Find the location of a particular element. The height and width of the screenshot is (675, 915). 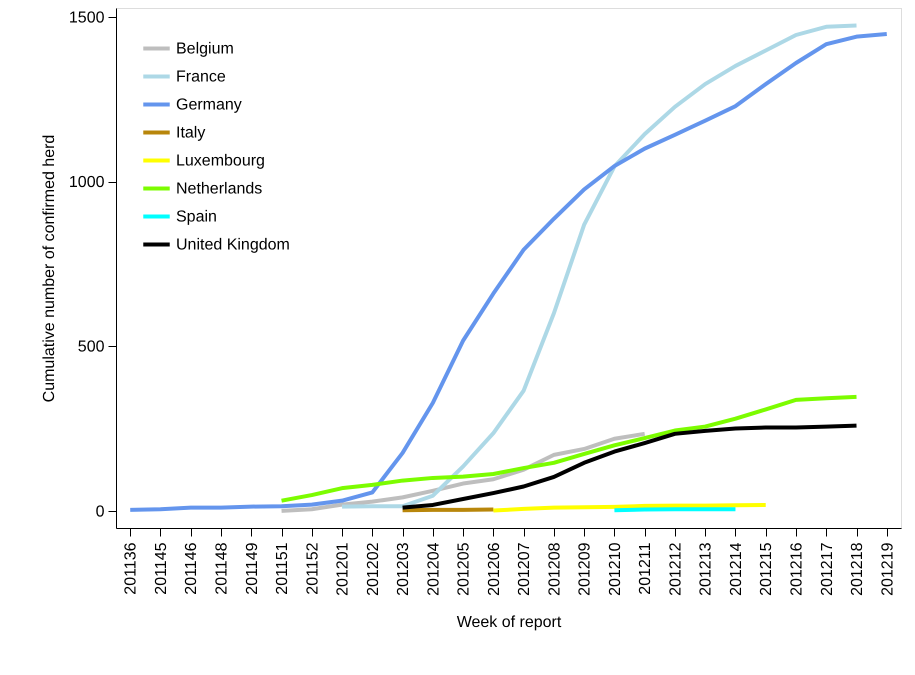

x-tick-label: 201152 is located at coordinates (313, 568).